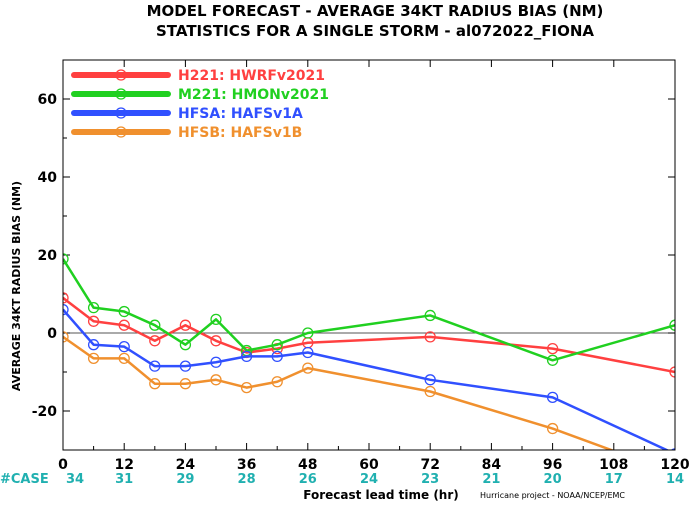 This screenshot has width=700, height=506. What do you see at coordinates (63, 465) in the screenshot?
I see `x-tick-label: 0` at bounding box center [63, 465].